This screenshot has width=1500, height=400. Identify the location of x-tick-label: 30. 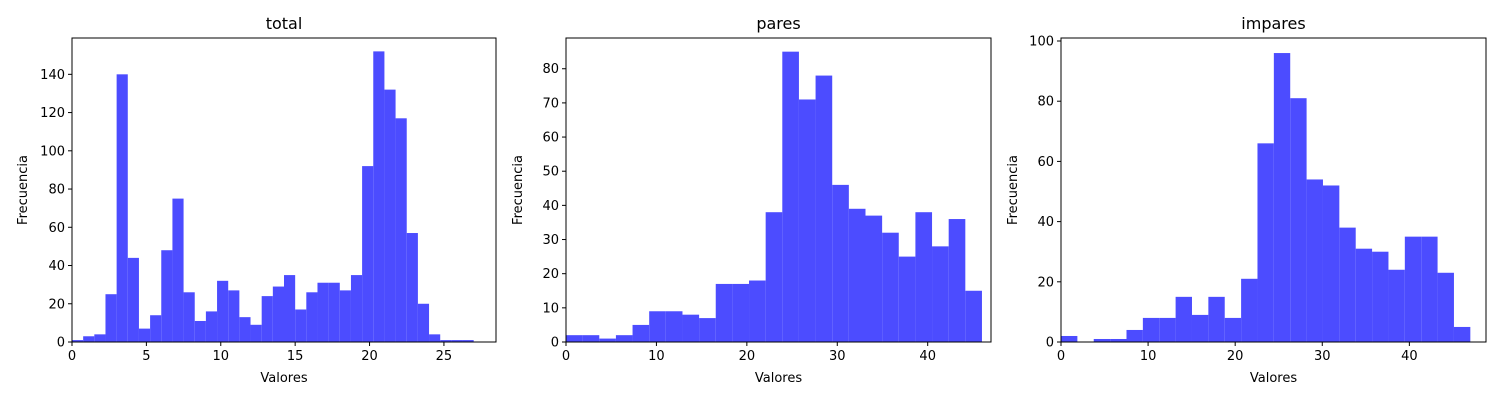
(837, 356).